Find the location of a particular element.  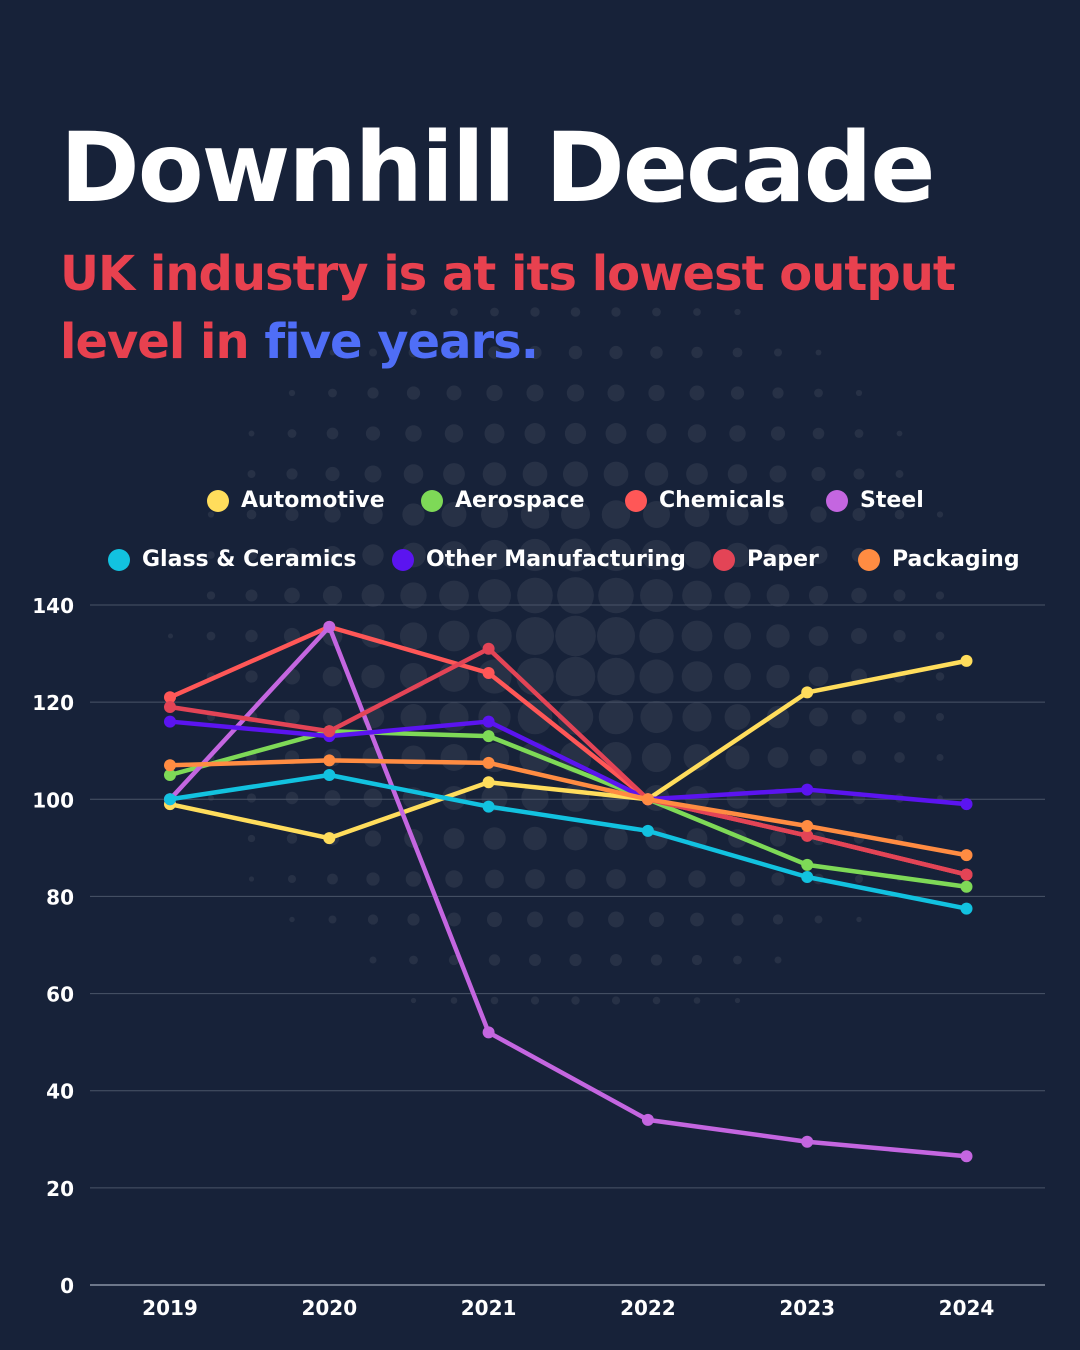

legend-label: Chemicals is located at coordinates (722, 500).